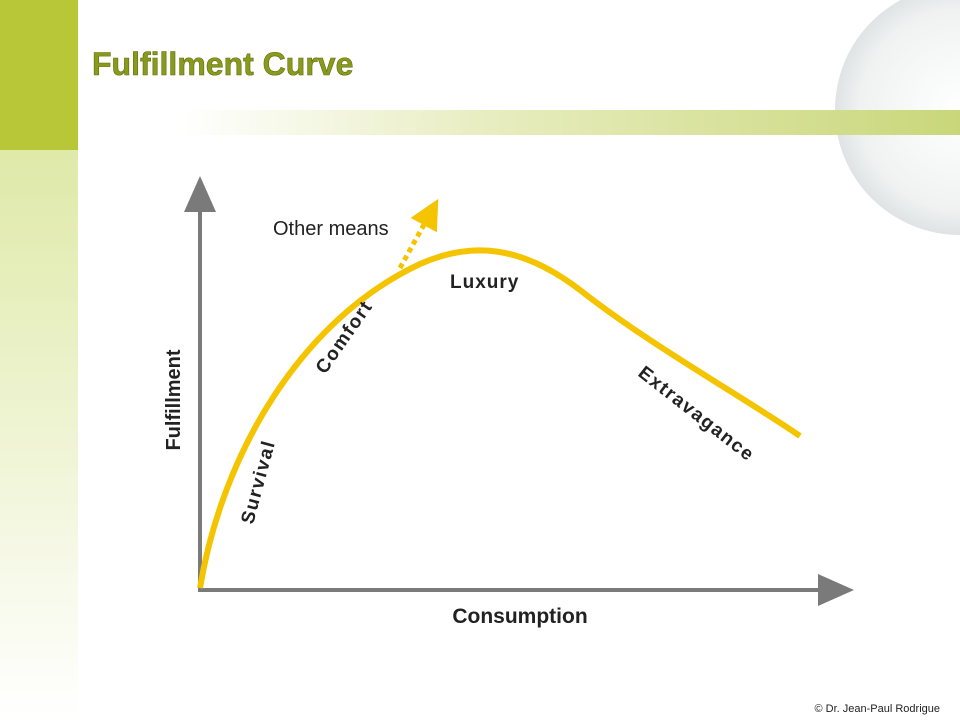 The image size is (960, 725). What do you see at coordinates (570, 122) in the screenshot?
I see `header-band` at bounding box center [570, 122].